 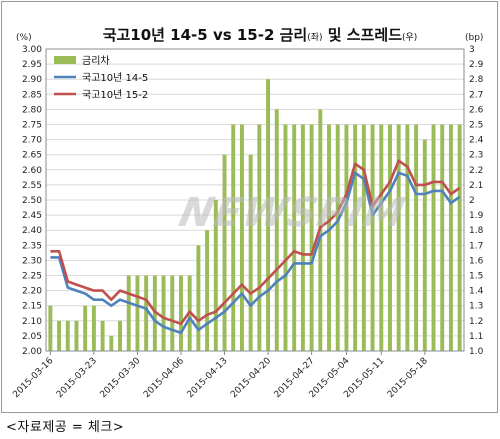 What do you see at coordinates (363, 35) in the screenshot?
I see `title-mid: 및 스프레드` at bounding box center [363, 35].